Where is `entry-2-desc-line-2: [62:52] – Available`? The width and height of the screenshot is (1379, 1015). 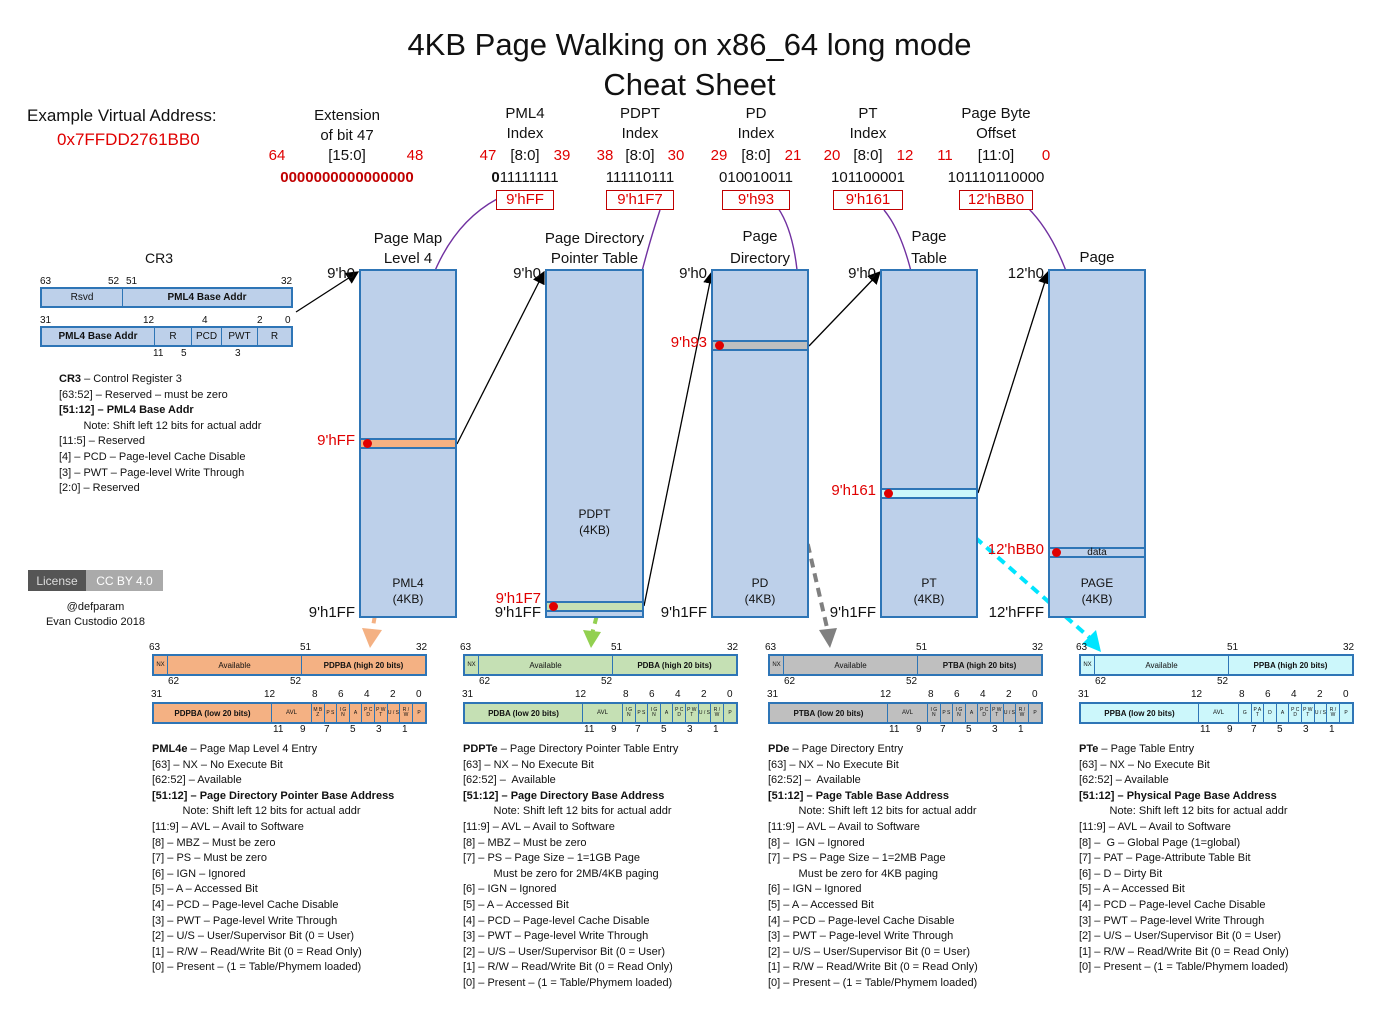 entry-2-desc-line-2: [62:52] – Available is located at coordinates (814, 780).